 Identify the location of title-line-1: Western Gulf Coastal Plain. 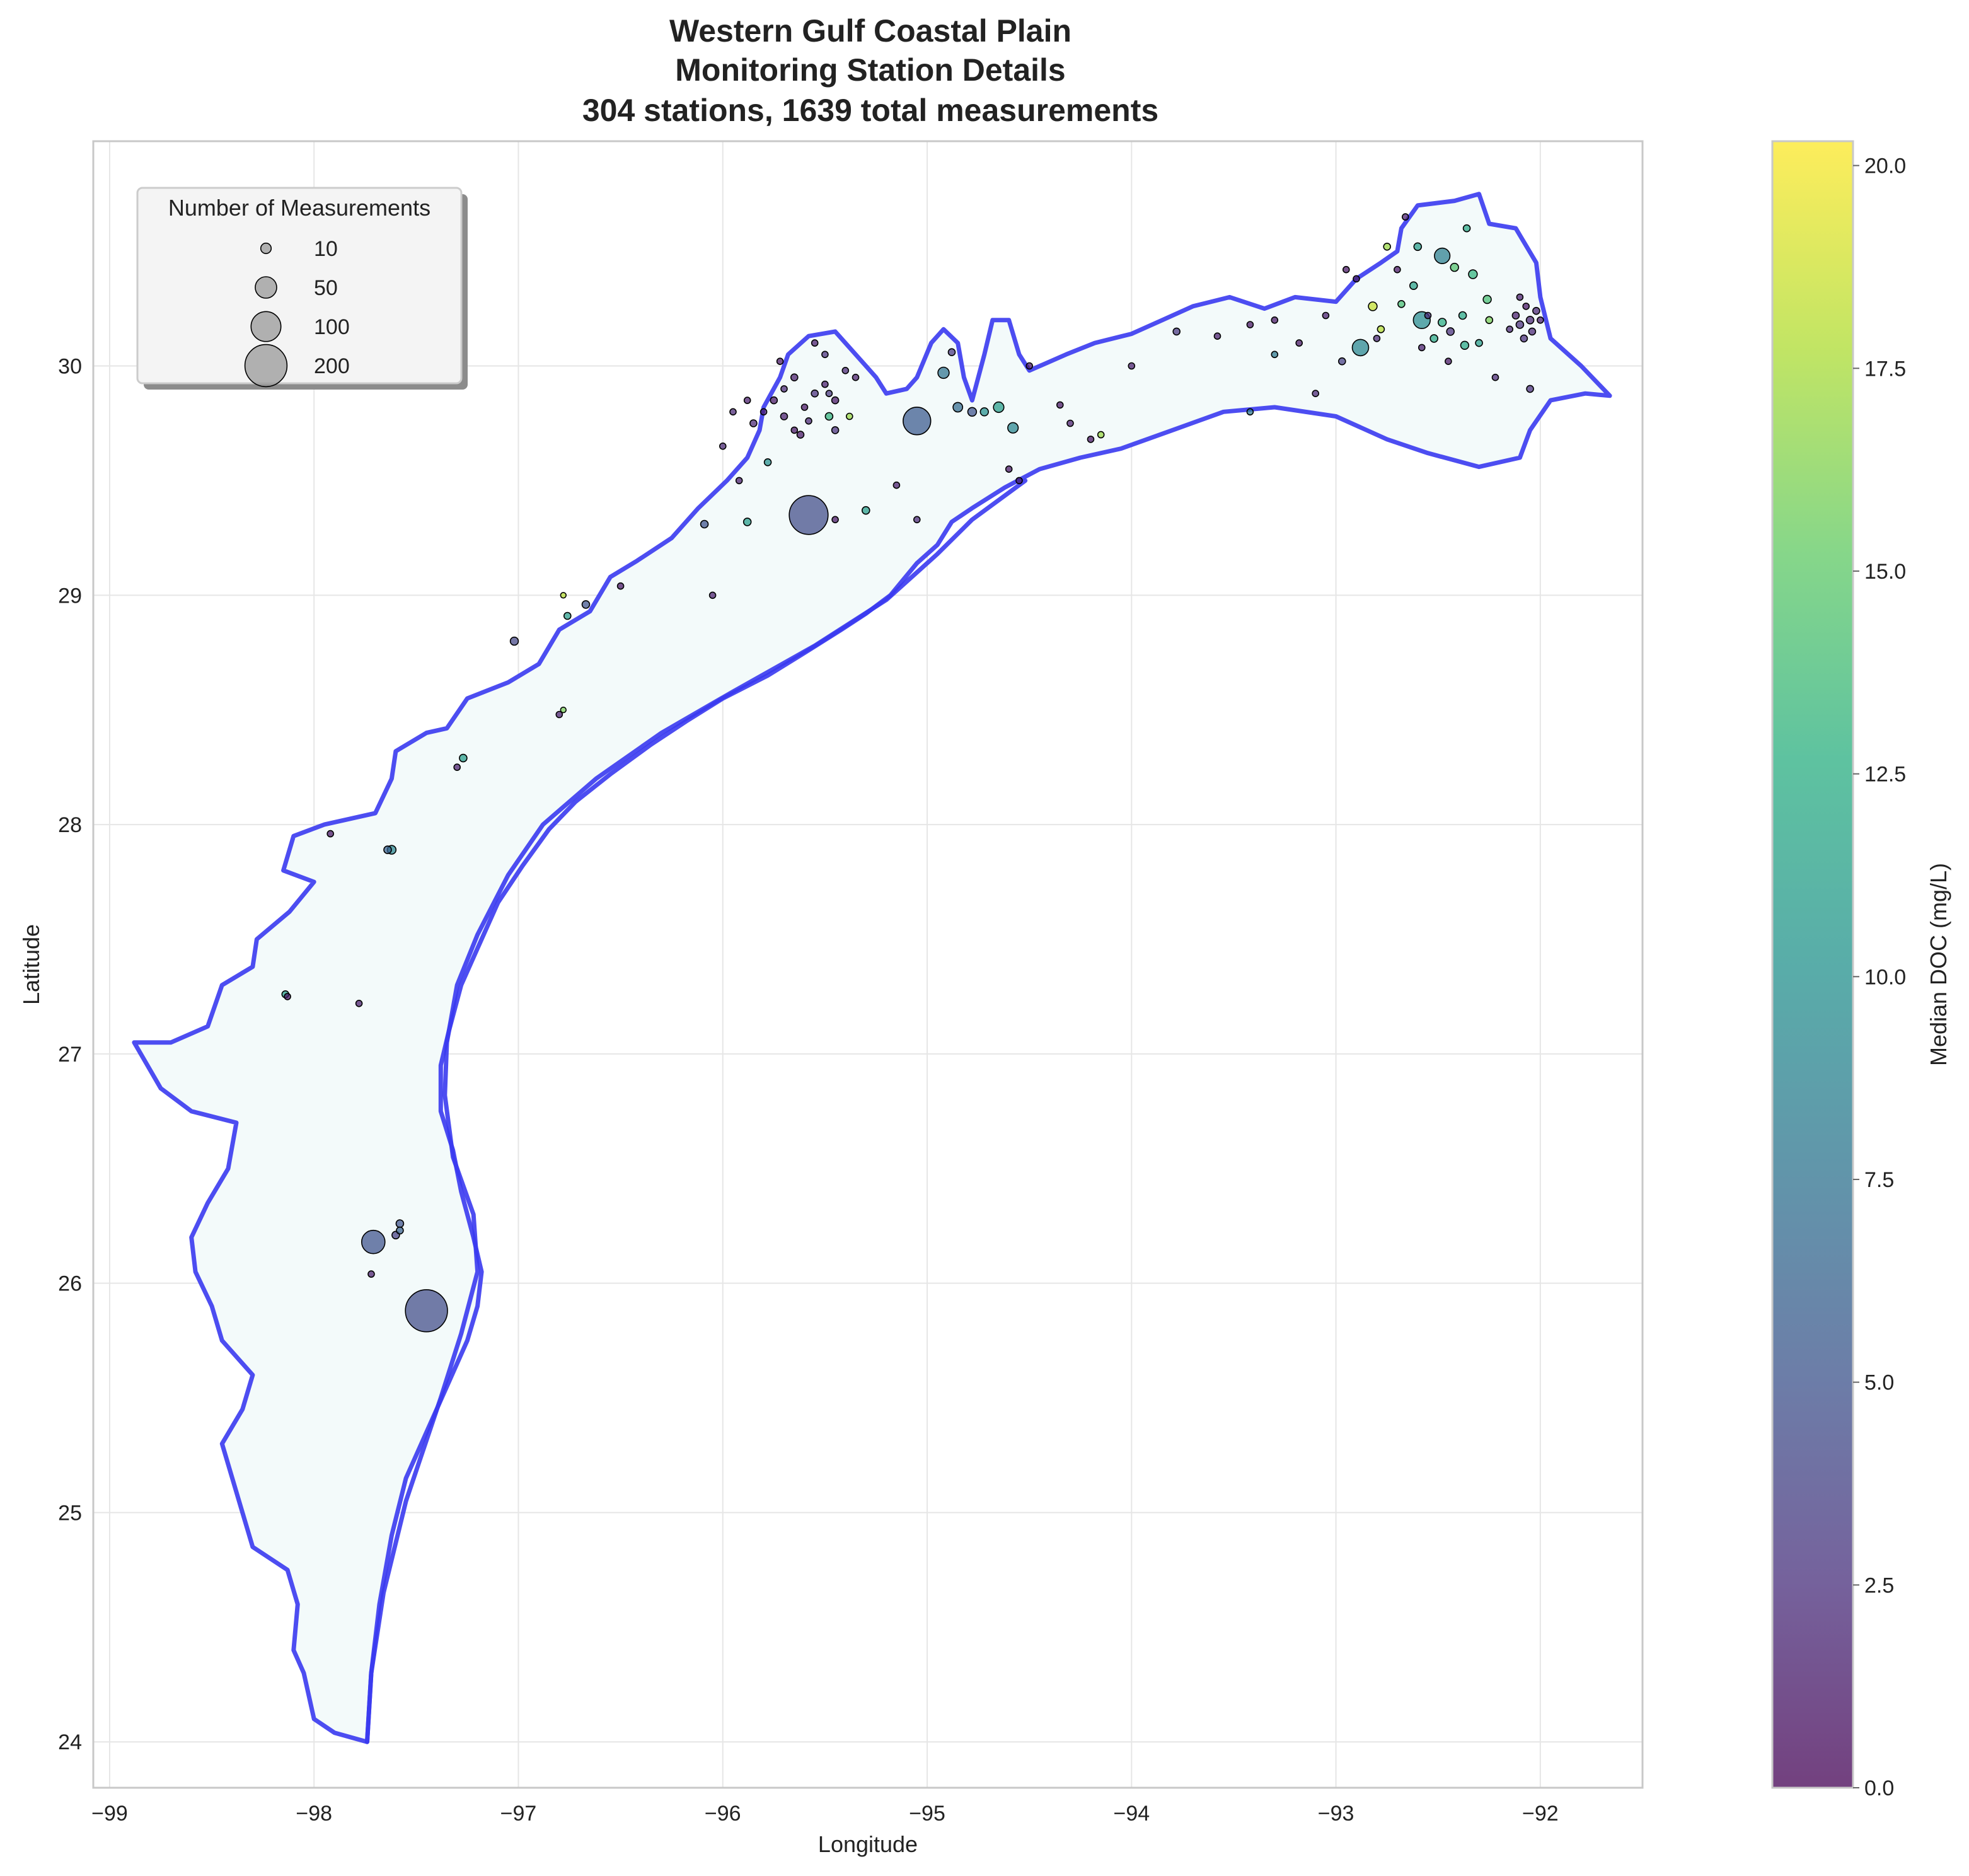
(870, 31).